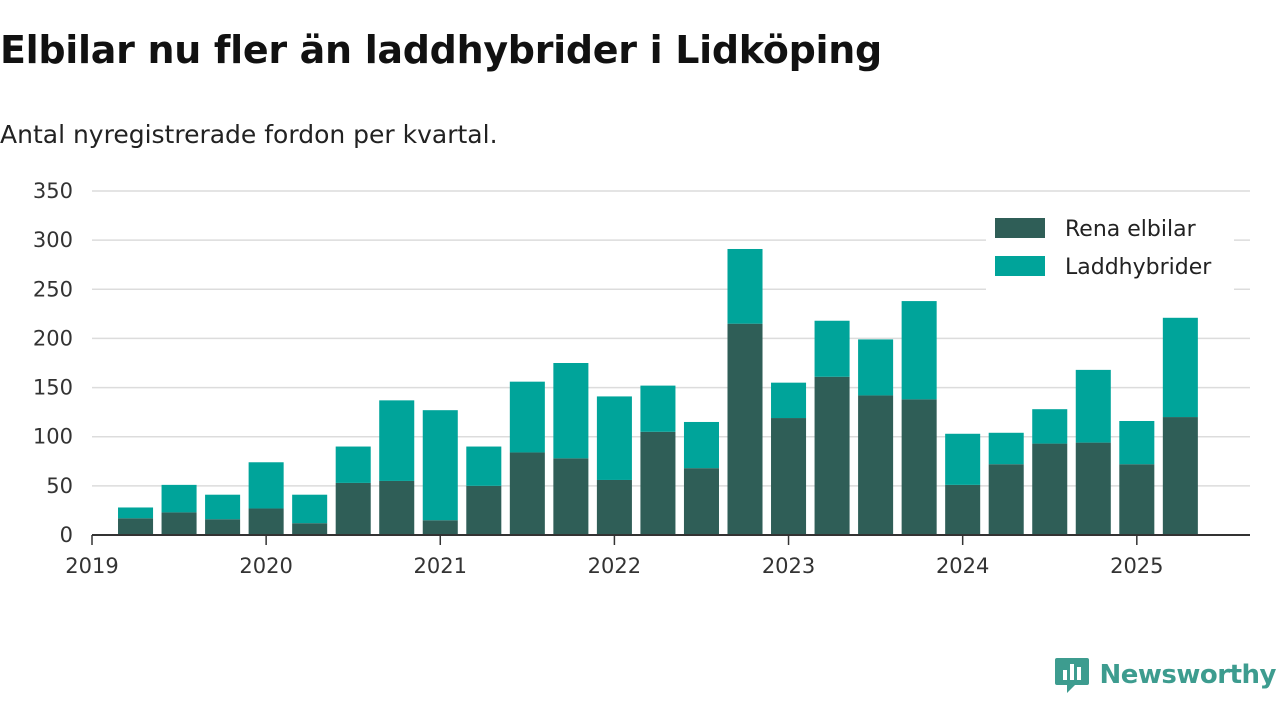 This screenshot has width=1280, height=720. What do you see at coordinates (265, 566) in the screenshot?
I see `x-tick-label: 2020` at bounding box center [265, 566].